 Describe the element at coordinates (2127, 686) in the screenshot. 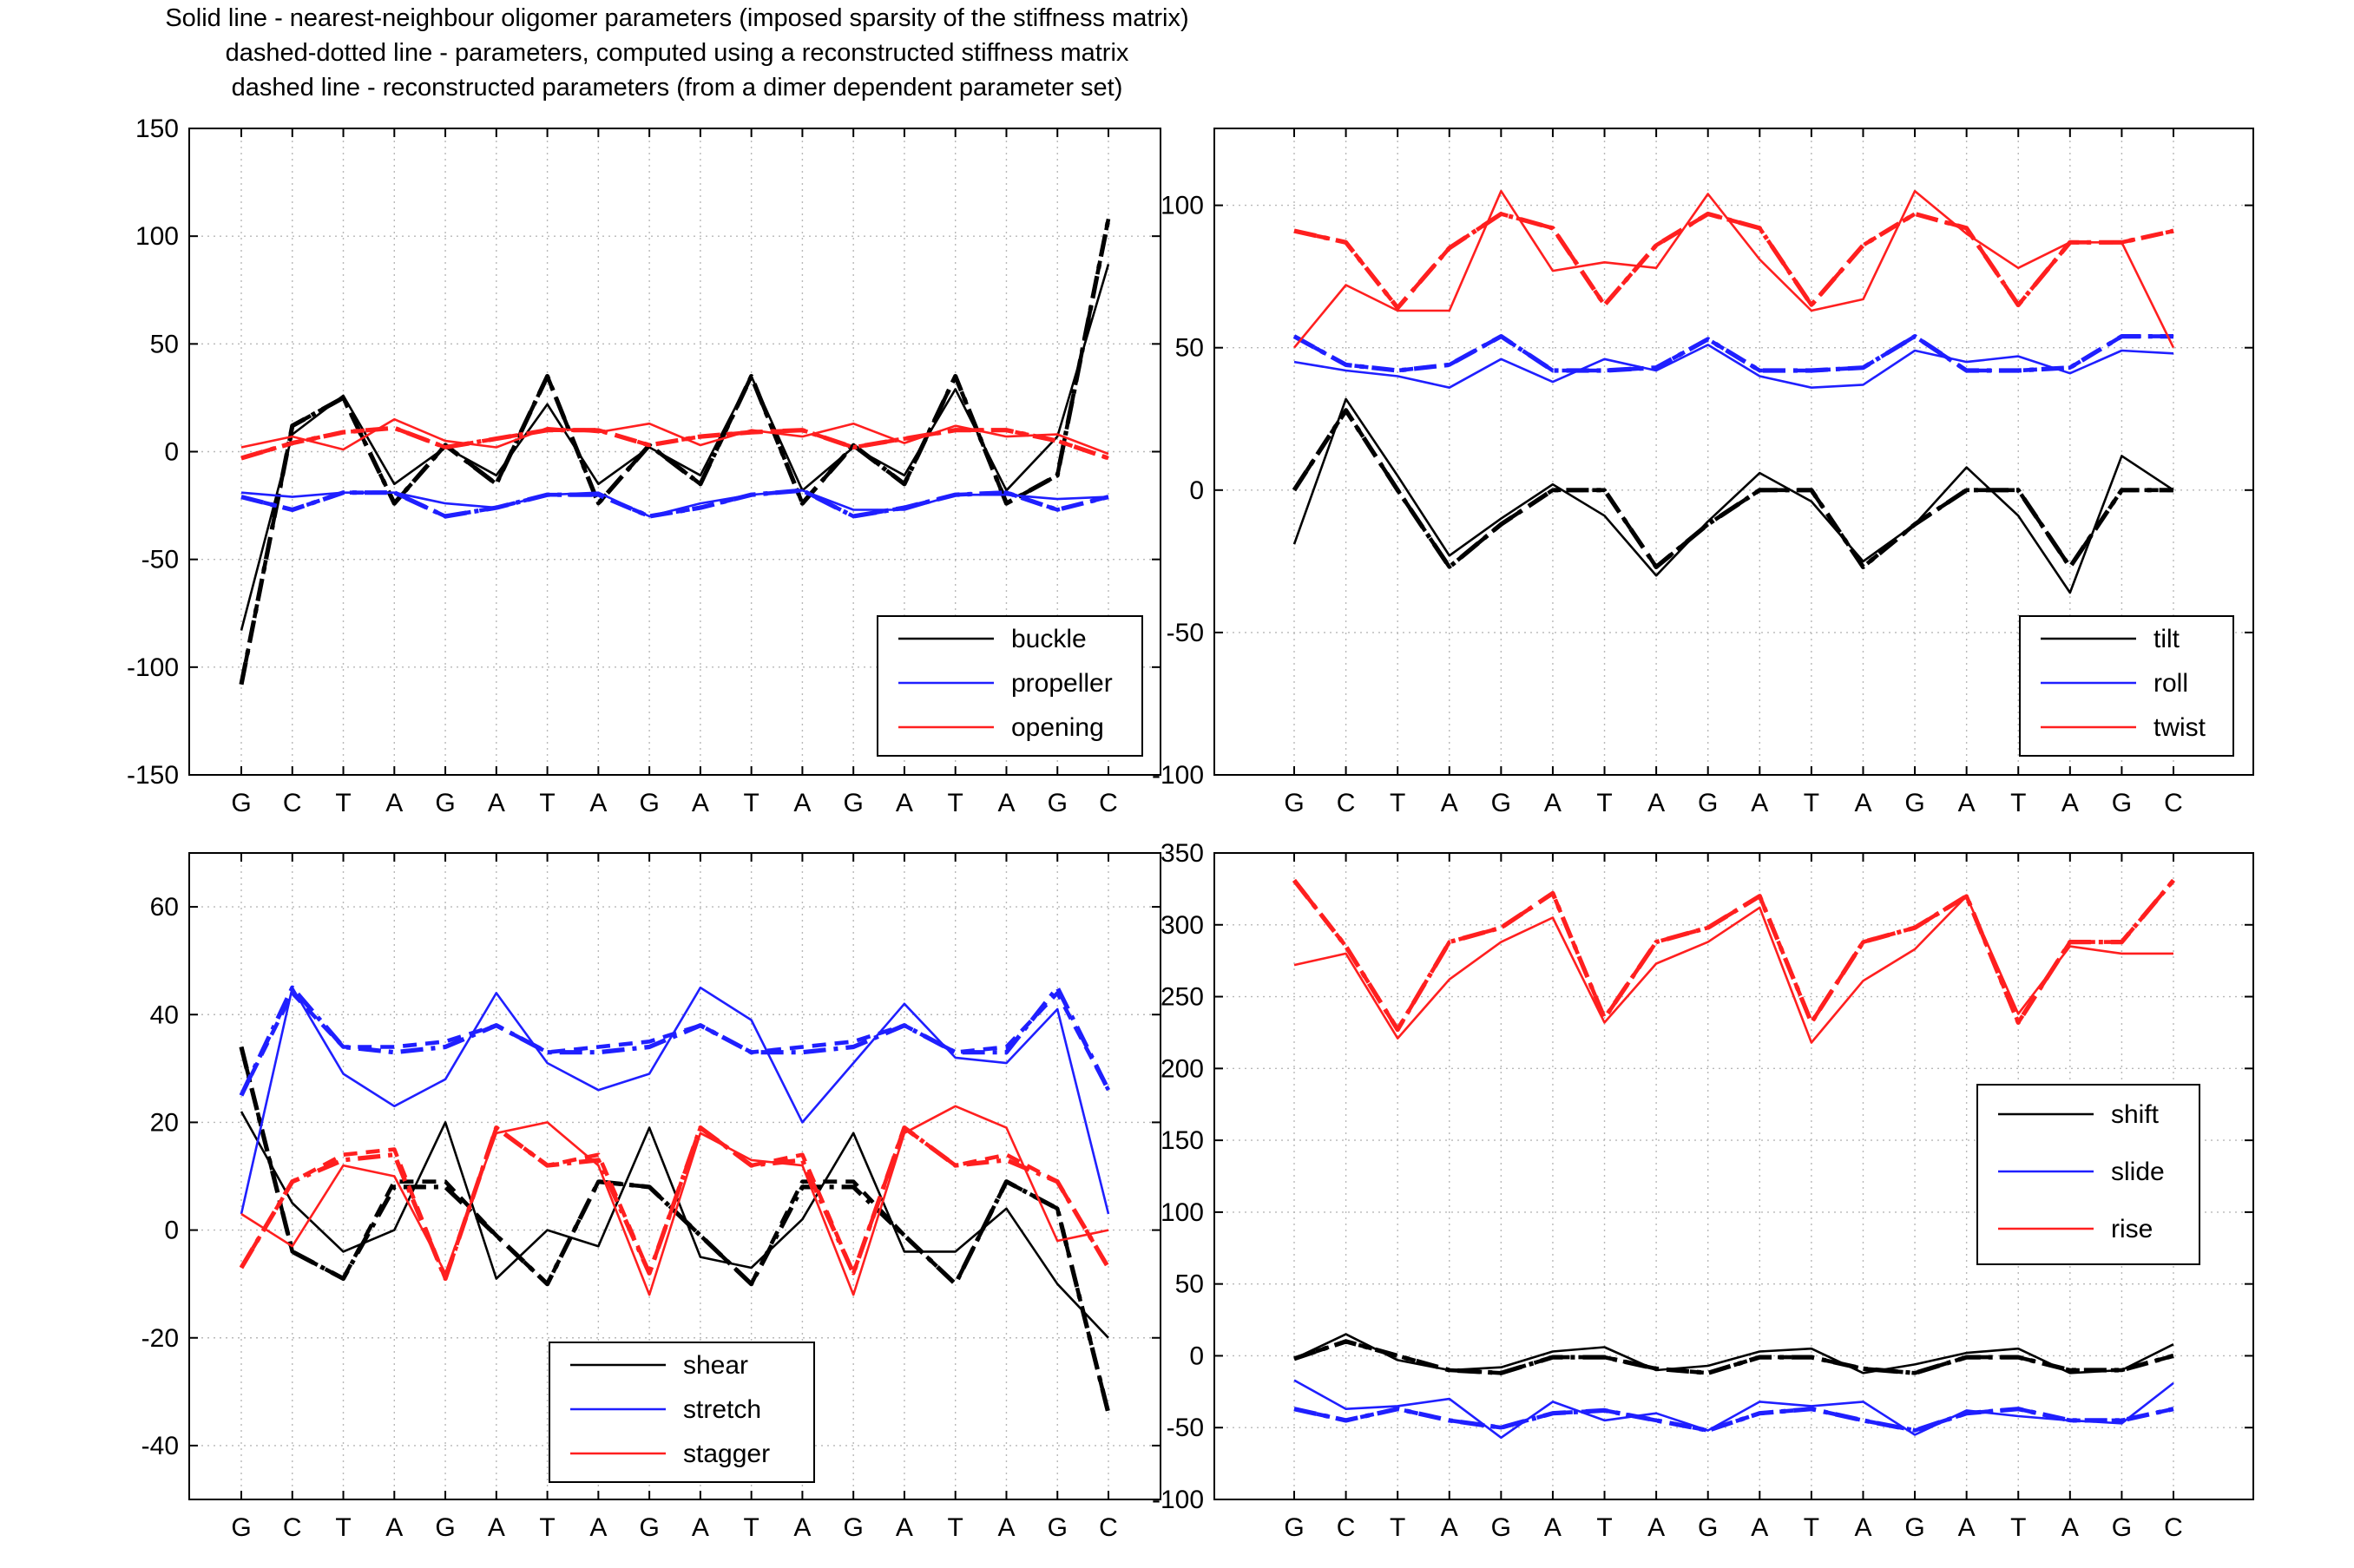

I see `legend: tilt roll twist` at that location.